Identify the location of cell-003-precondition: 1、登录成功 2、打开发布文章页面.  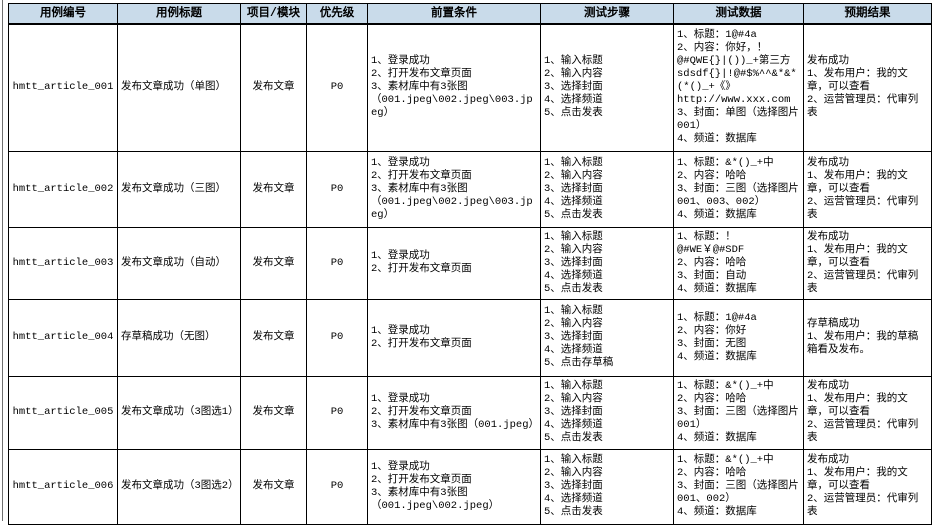
(454, 263).